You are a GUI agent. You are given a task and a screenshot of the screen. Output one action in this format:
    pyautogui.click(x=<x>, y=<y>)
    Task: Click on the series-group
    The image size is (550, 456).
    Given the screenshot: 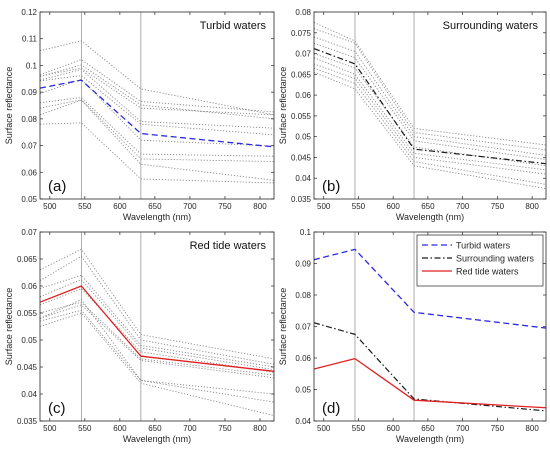 What is the action you would take?
    pyautogui.click(x=157, y=112)
    